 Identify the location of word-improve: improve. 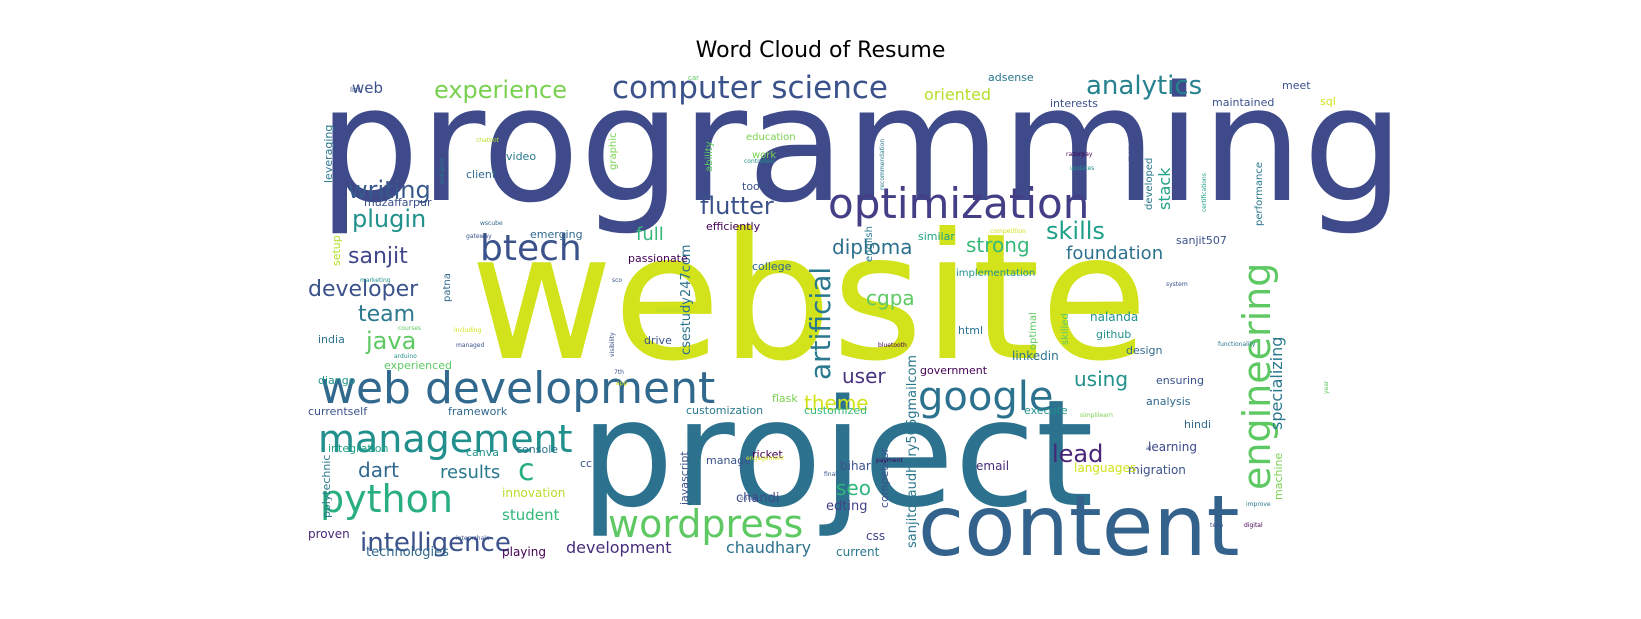
(1258, 504).